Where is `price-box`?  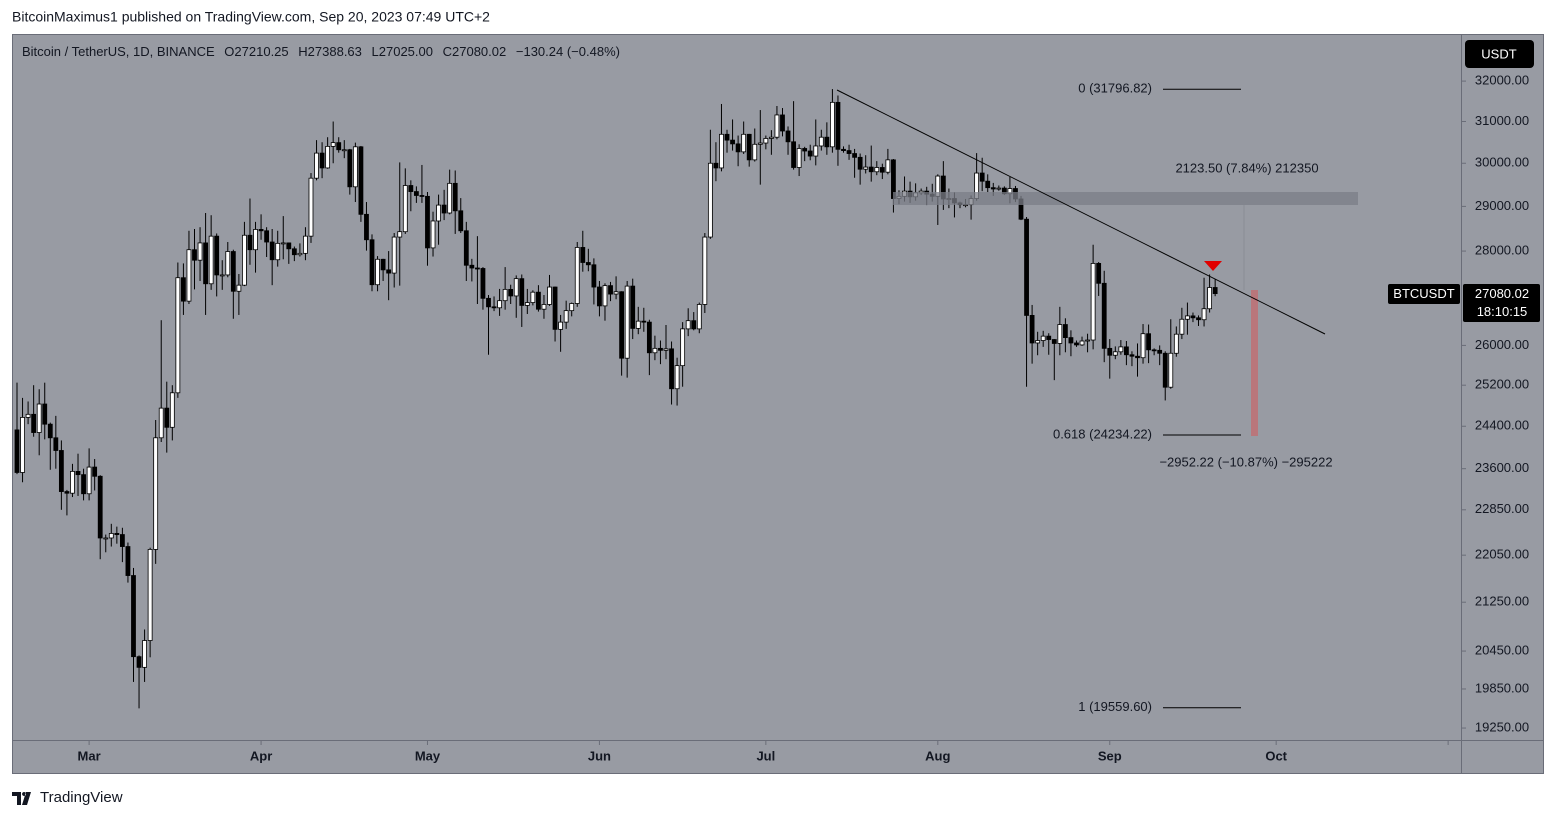
price-box is located at coordinates (1501, 303).